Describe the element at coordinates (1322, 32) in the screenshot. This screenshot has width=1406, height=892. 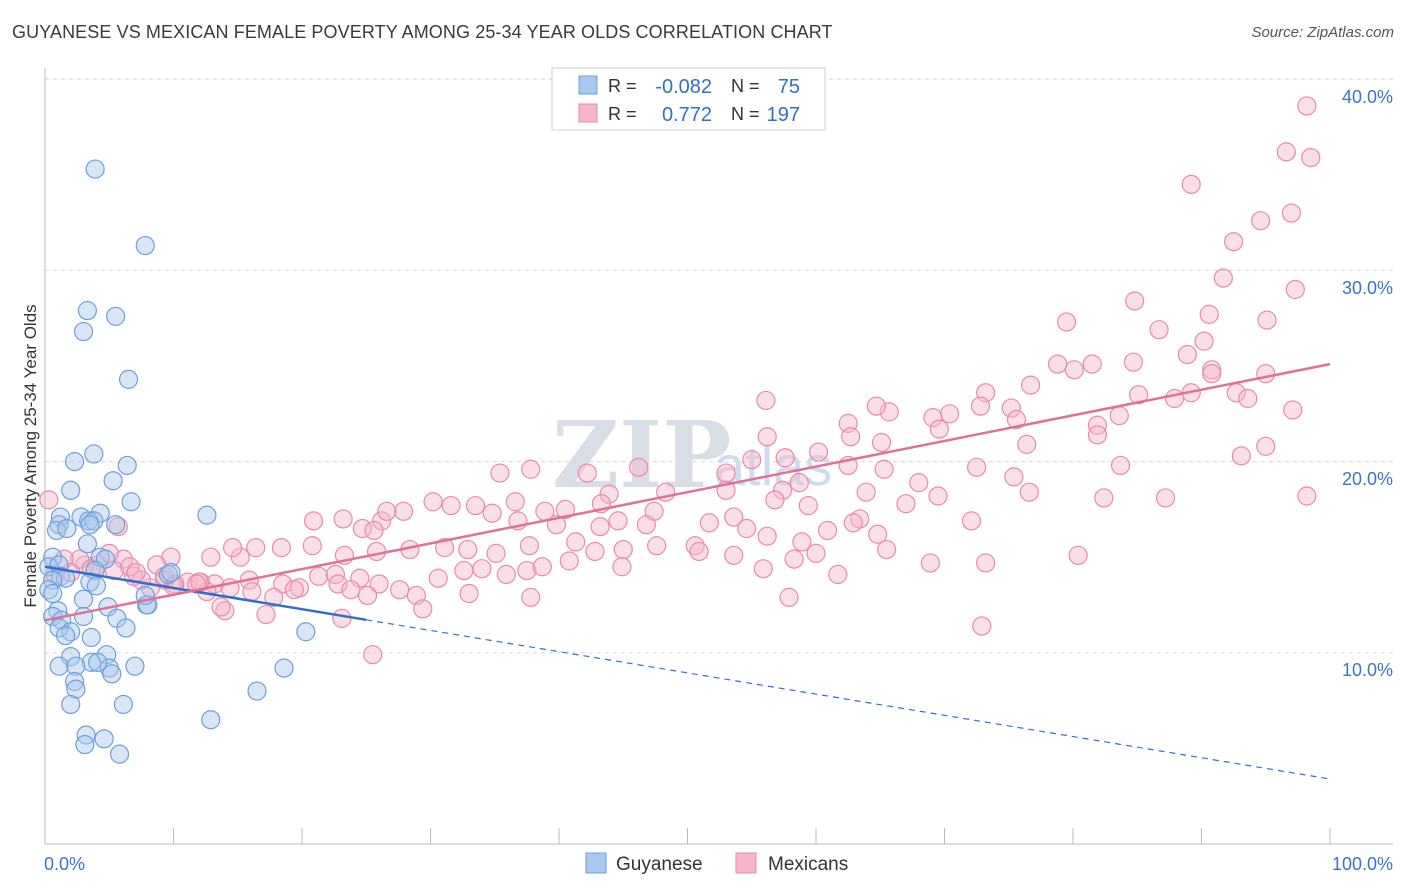
I see `source-credit: Source: ZipAtlas.com` at that location.